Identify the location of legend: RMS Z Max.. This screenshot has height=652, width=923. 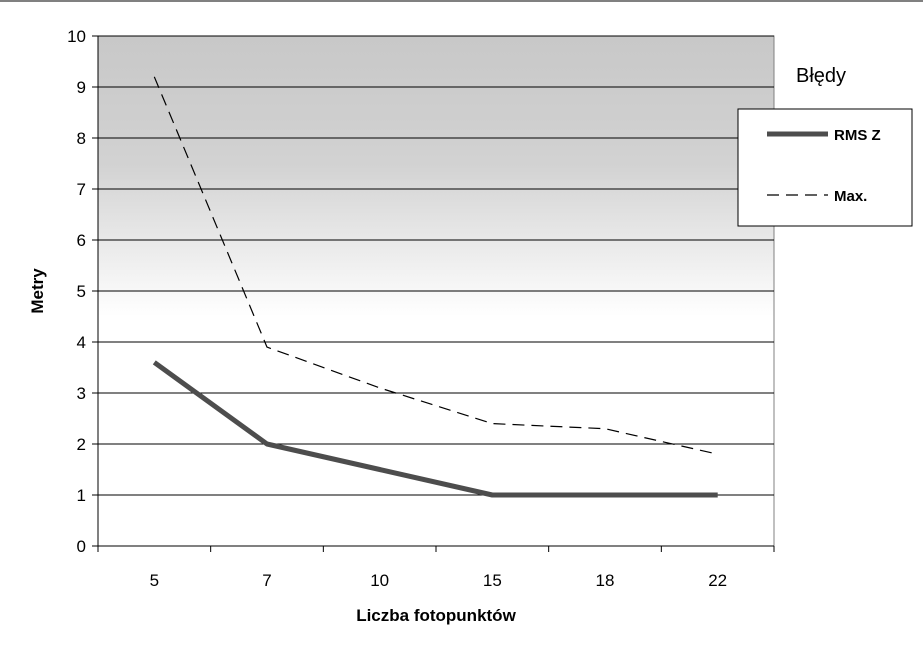
(825, 167).